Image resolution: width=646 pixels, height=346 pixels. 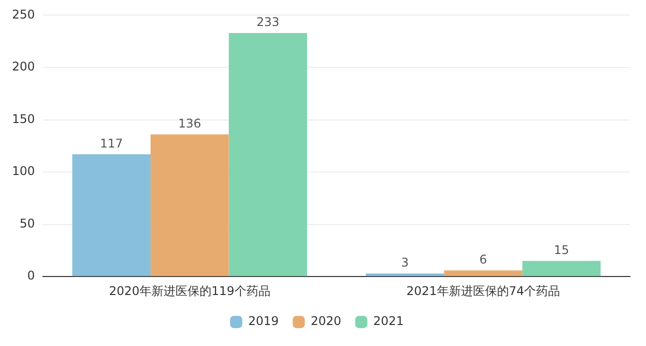 What do you see at coordinates (23, 14) in the screenshot?
I see `y-tick-label: 250` at bounding box center [23, 14].